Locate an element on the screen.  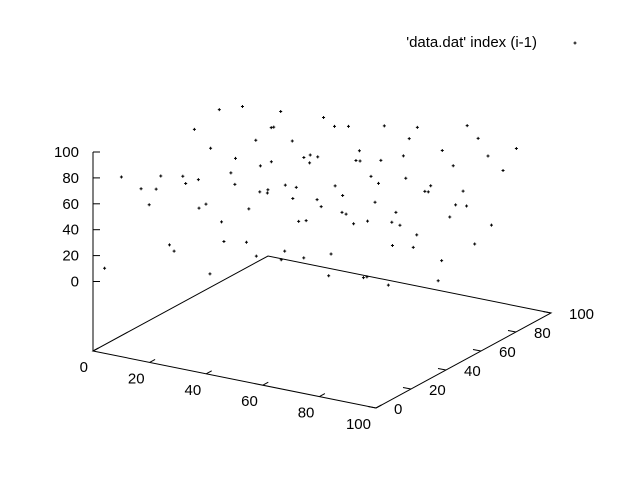
y-tick-label: 60 is located at coordinates (507, 352).